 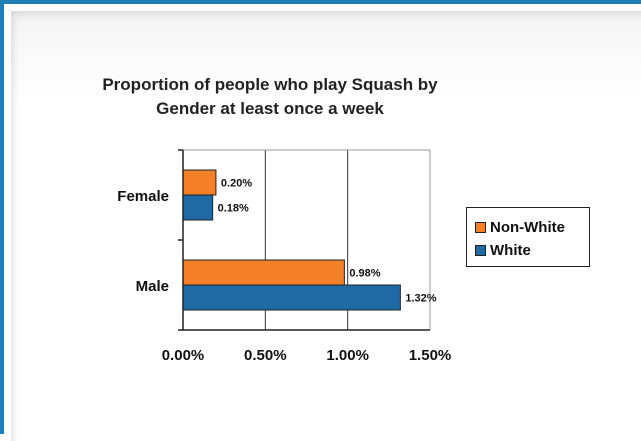 What do you see at coordinates (364, 274) in the screenshot?
I see `data-label: 0.98%` at bounding box center [364, 274].